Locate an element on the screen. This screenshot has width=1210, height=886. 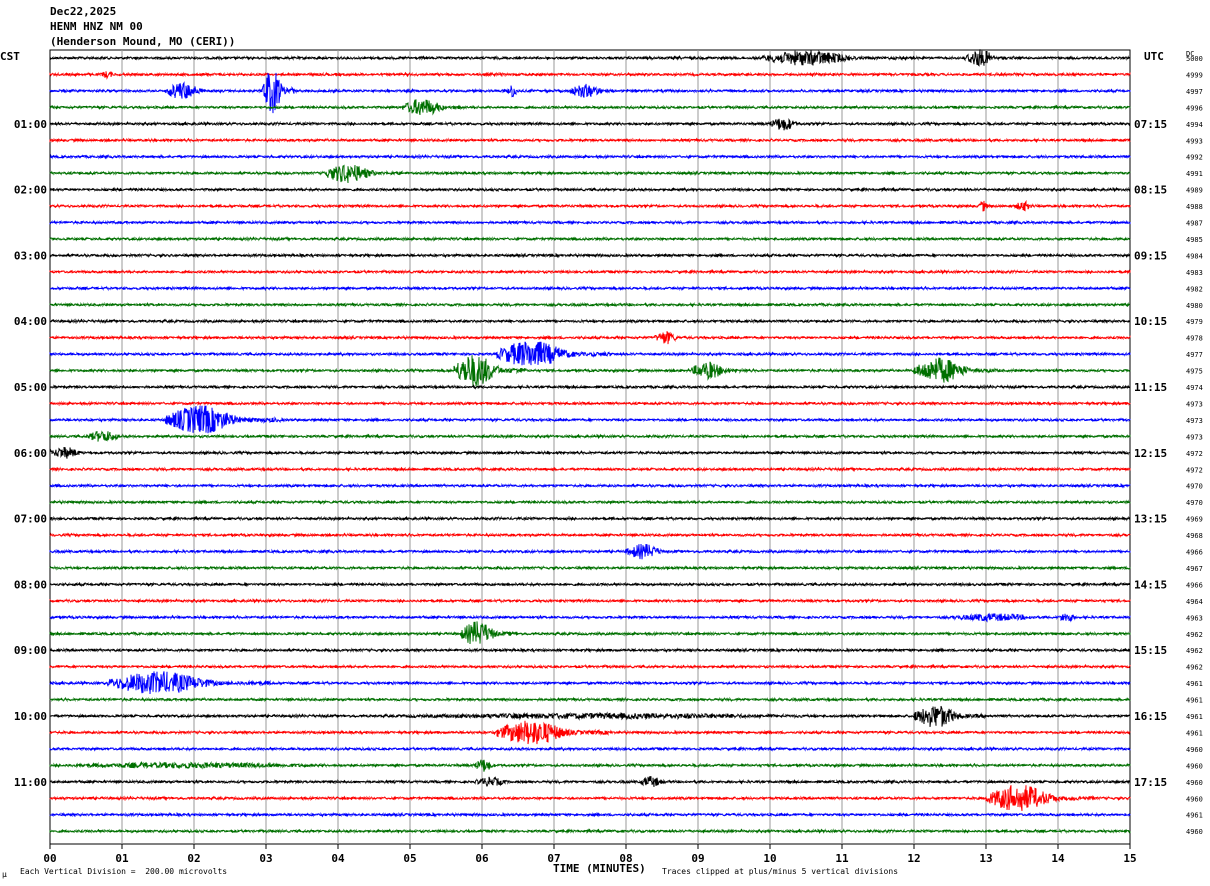
dc-value: 4991 is located at coordinates (1194, 174).